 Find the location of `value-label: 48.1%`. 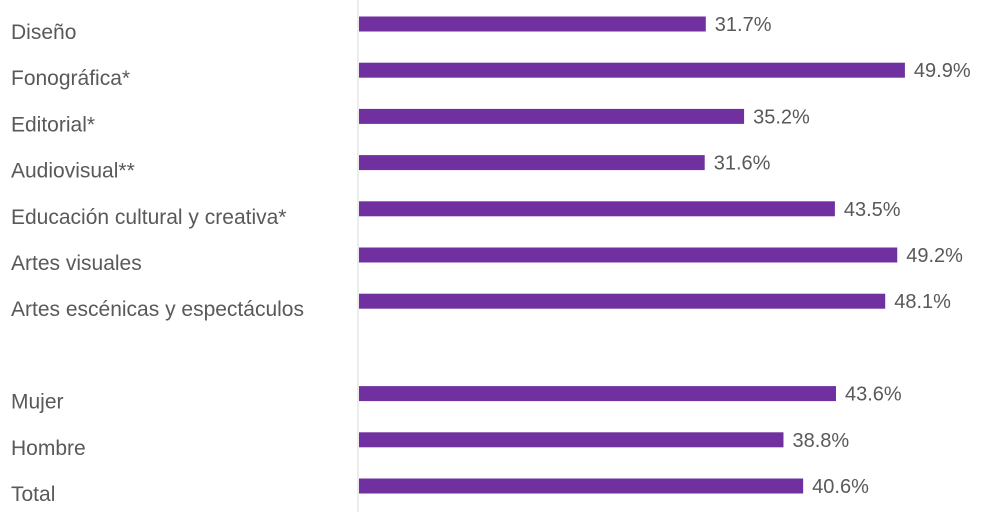

value-label: 48.1% is located at coordinates (922, 302).